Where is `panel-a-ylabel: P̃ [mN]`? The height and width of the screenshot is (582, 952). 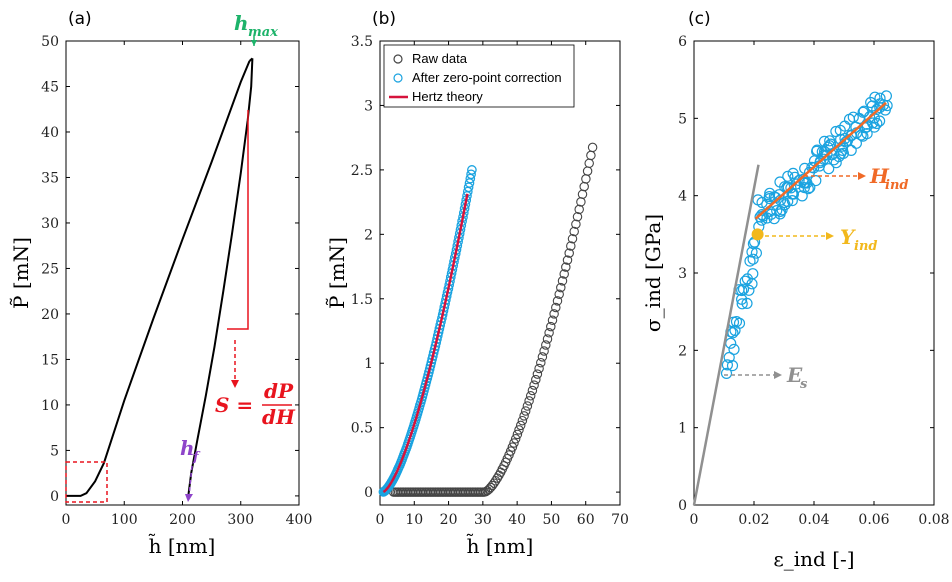 panel-a-ylabel: P̃ [mN] is located at coordinates (21, 273).